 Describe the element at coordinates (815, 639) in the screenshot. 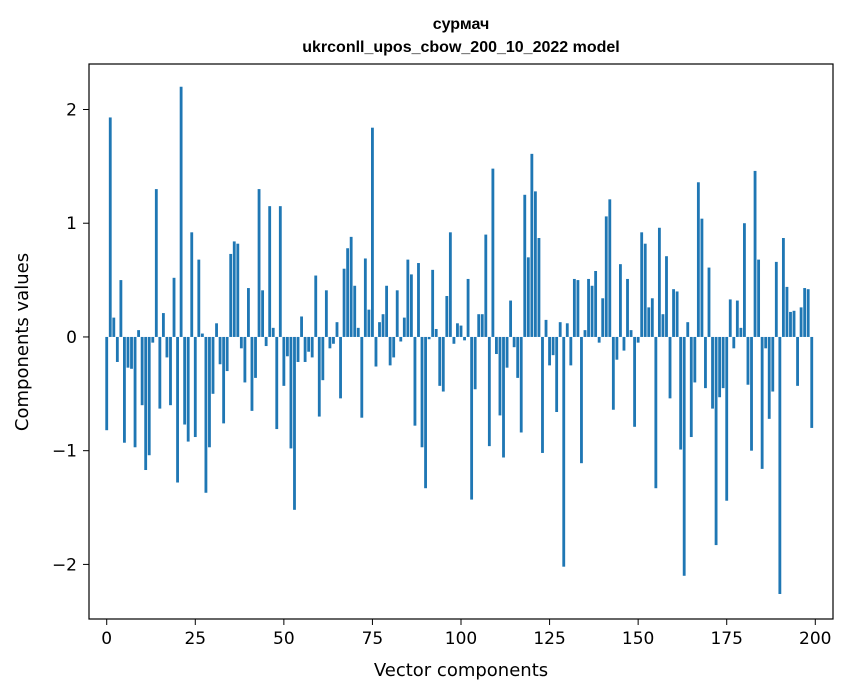

I see `x-tick-label: 200` at that location.